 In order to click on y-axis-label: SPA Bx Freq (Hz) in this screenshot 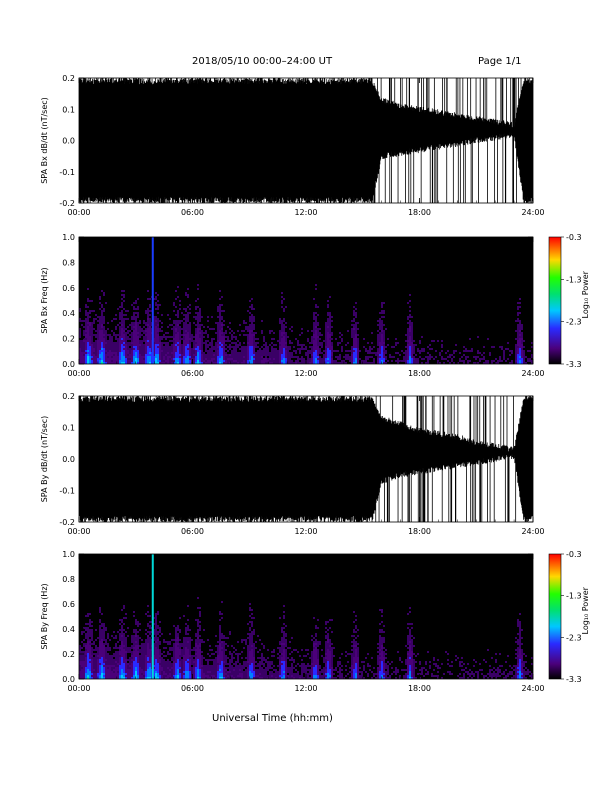, I will do `click(44, 300)`.